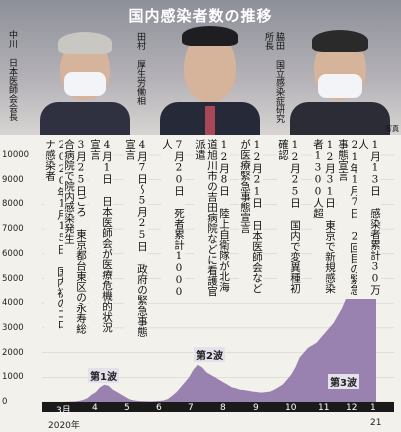 The image size is (401, 432). I want to click on event-annotation: 12月31日 東京で新規感染者1300人超, so click(324, 219).